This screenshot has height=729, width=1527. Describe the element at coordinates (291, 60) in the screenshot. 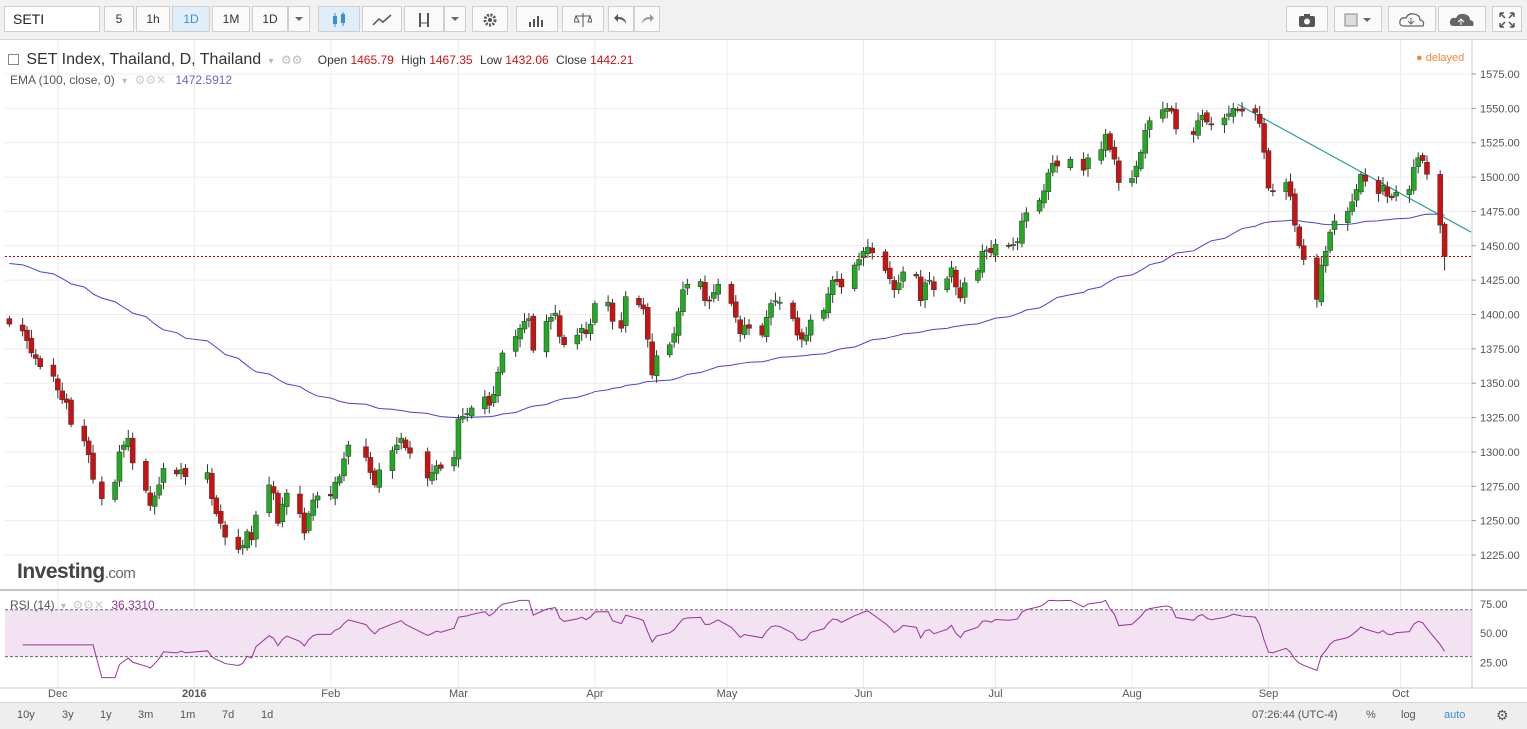

I see `legend-settings-icon: ⚙⚙` at that location.